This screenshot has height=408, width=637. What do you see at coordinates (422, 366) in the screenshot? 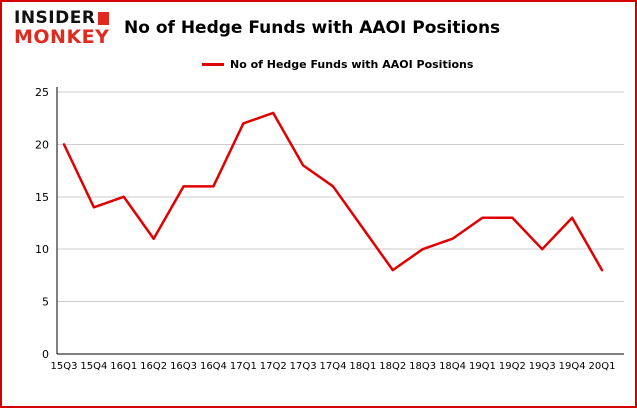
I see `x-tick-label: 18Q3` at bounding box center [422, 366].